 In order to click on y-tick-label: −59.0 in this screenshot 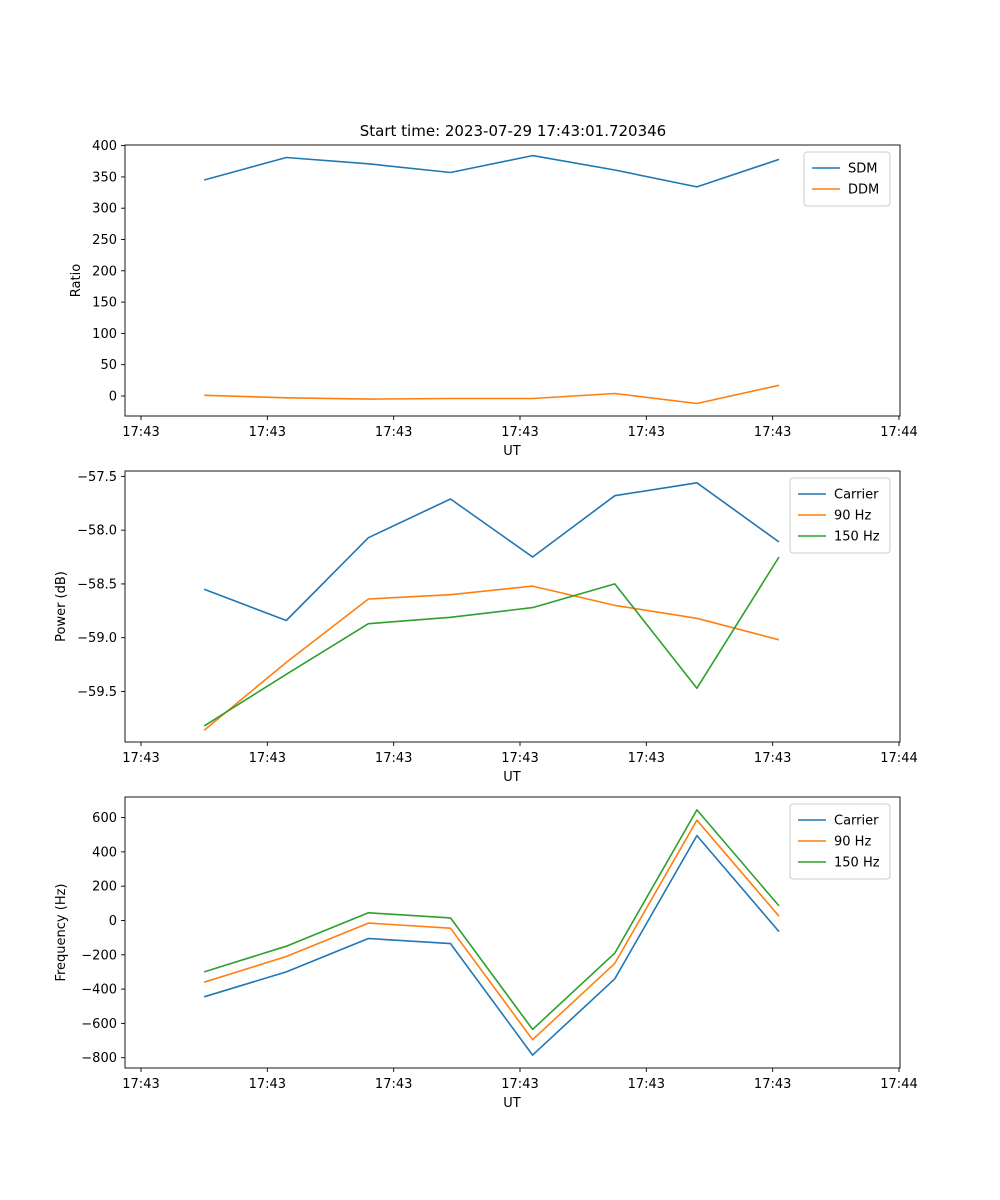, I will do `click(97, 638)`.